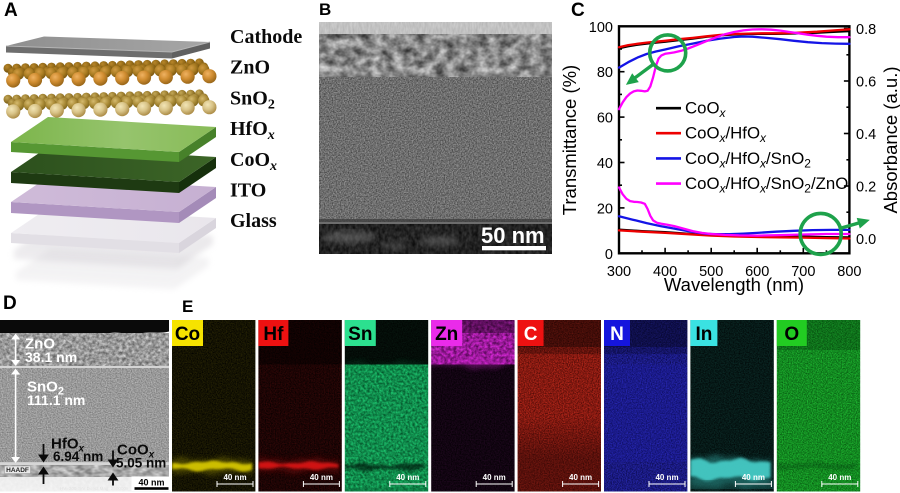 The image size is (900, 493). What do you see at coordinates (605, 209) in the screenshot?
I see `svg-text: 20` at bounding box center [605, 209].